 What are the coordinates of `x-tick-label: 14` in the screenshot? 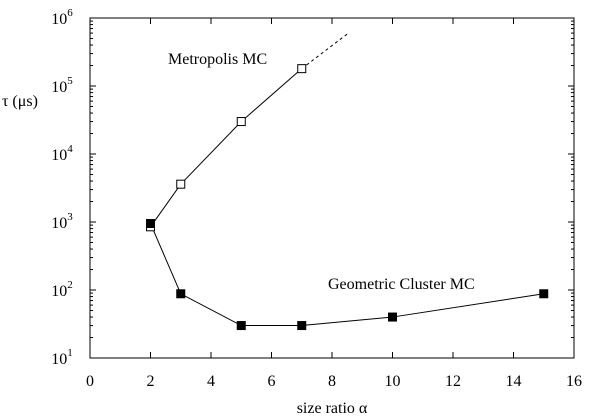 It's located at (514, 381).